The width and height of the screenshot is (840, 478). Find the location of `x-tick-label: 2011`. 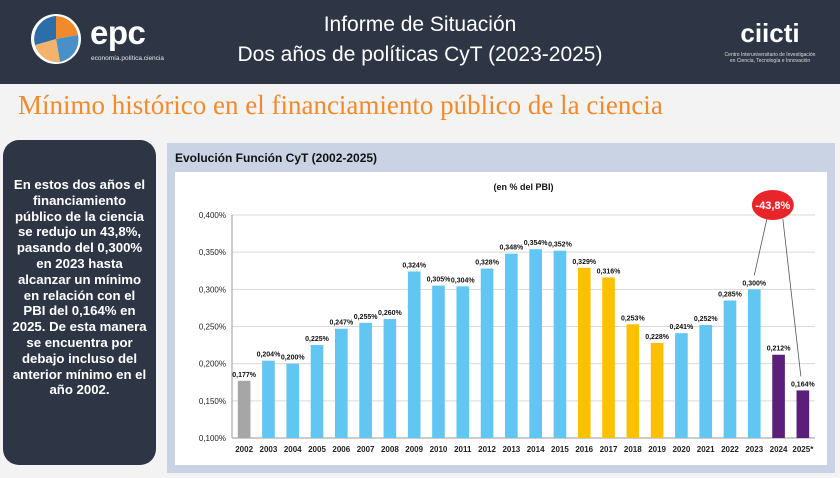

x-tick-label: 2011 is located at coordinates (463, 449).